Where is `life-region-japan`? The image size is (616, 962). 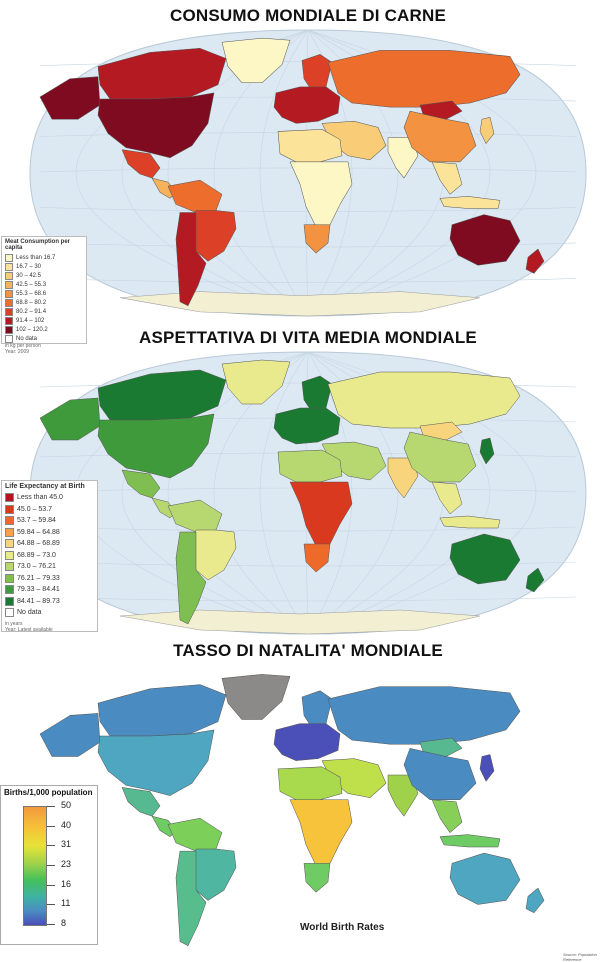 life-region-japan is located at coordinates (487, 451).